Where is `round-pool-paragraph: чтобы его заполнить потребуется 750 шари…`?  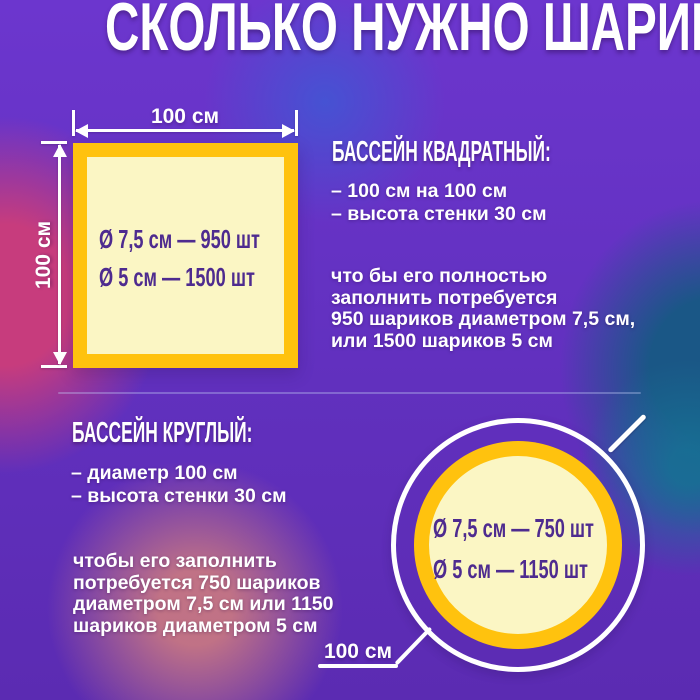
round-pool-paragraph: чтобы его заполнить потребуется 750 шари… is located at coordinates (203, 593).